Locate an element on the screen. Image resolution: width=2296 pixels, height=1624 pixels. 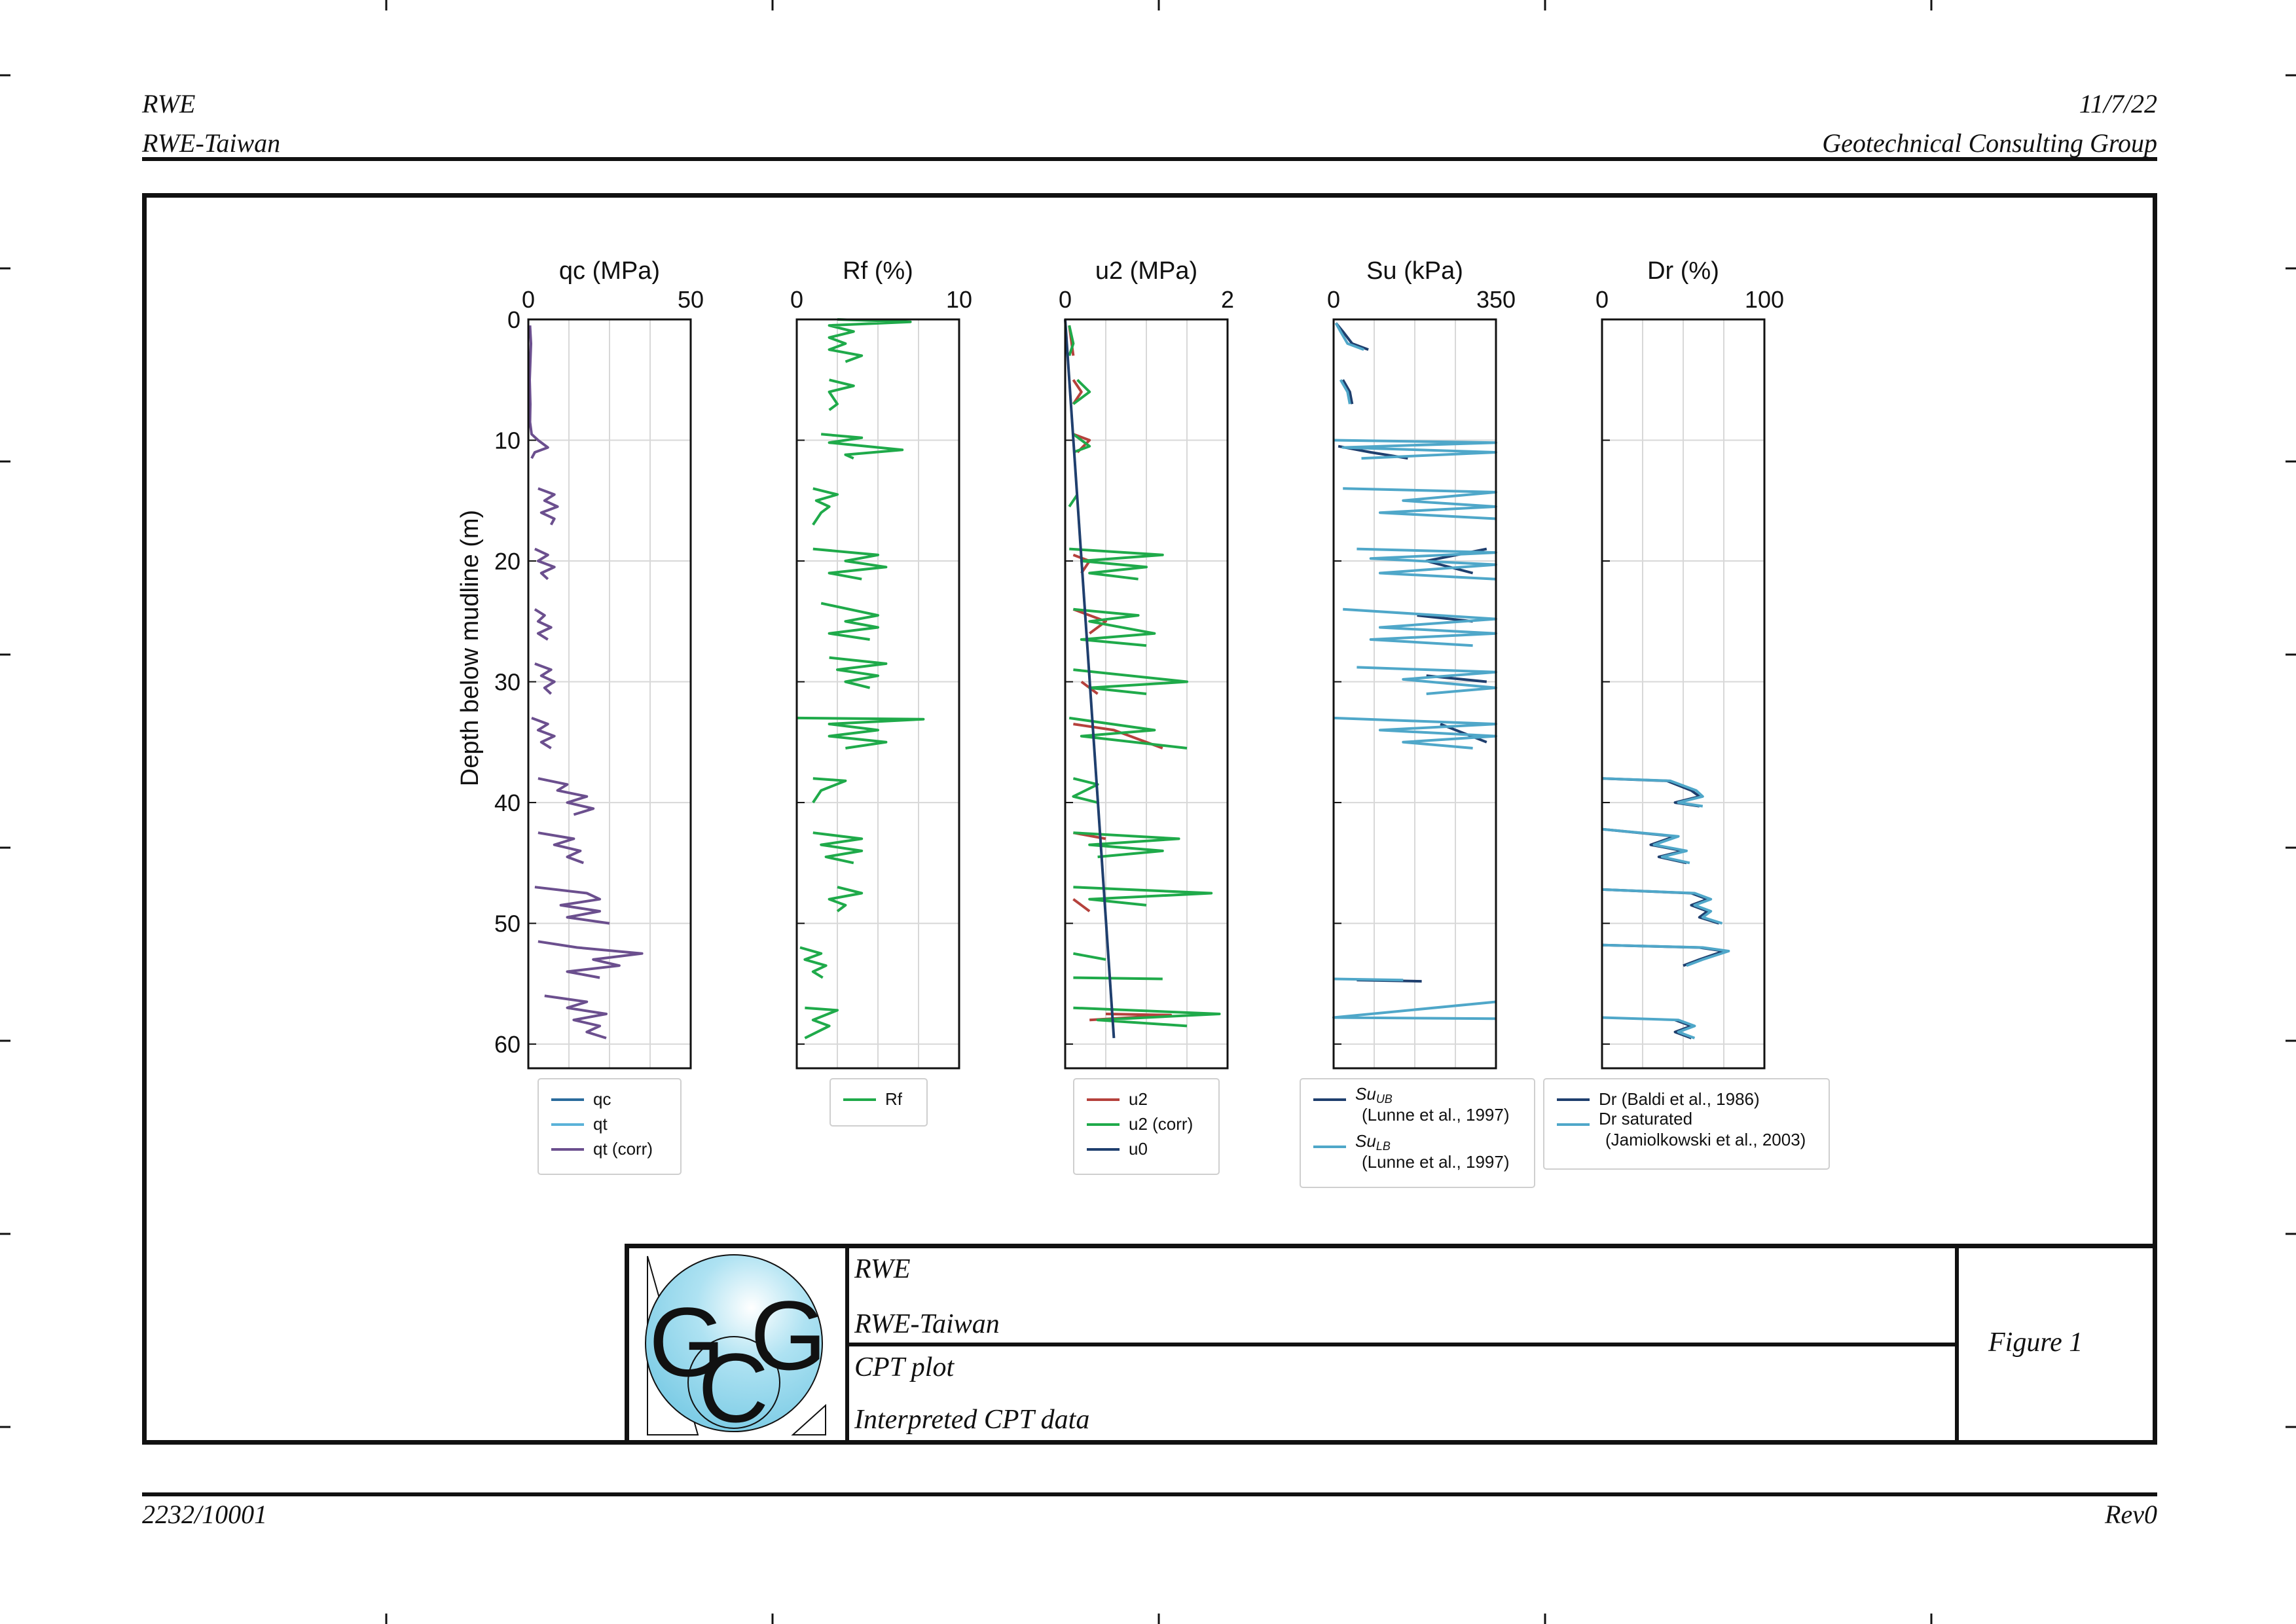
panel-2: u2 (MPa) 0 2 is located at coordinates (1146, 663).